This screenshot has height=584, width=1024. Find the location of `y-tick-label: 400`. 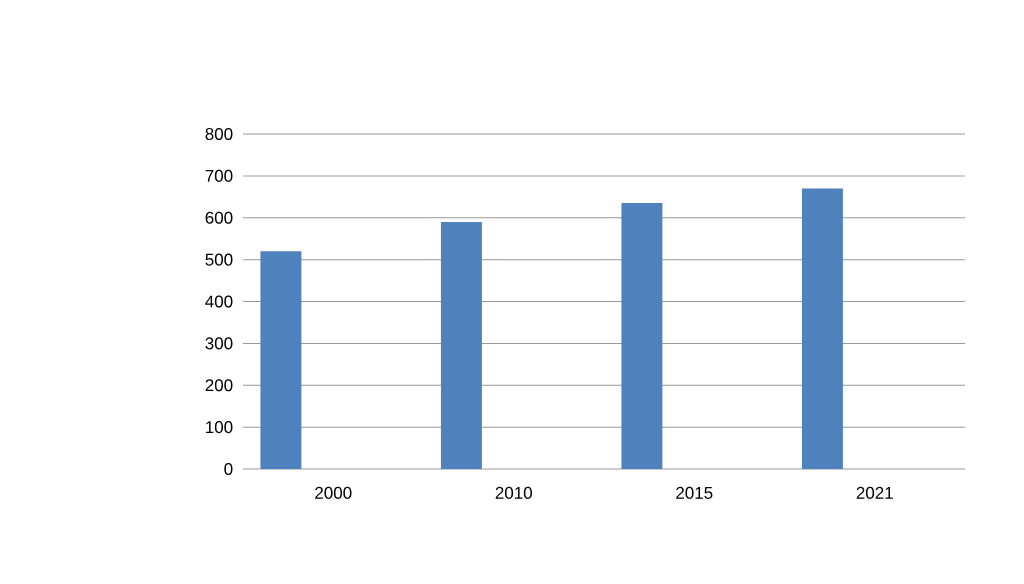

y-tick-label: 400 is located at coordinates (219, 301).